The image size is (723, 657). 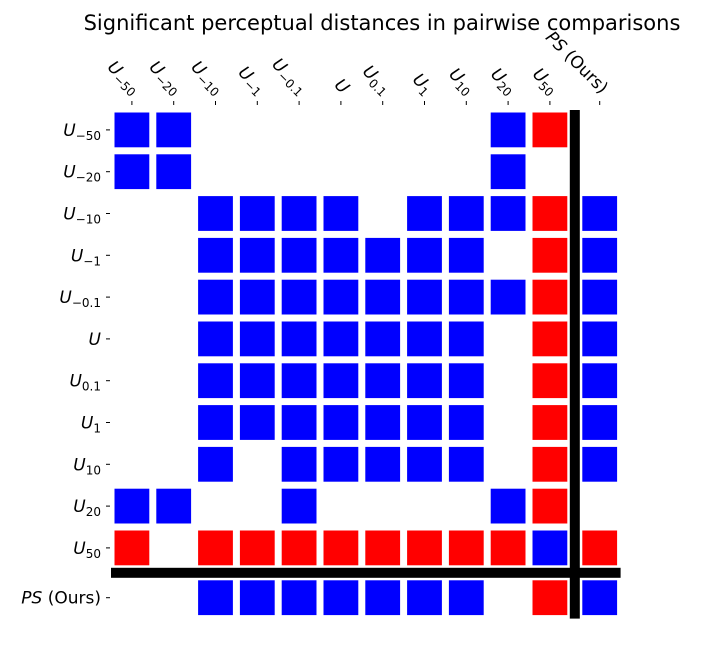 What do you see at coordinates (424, 297) in the screenshot?
I see `cell-r4-c7` at bounding box center [424, 297].